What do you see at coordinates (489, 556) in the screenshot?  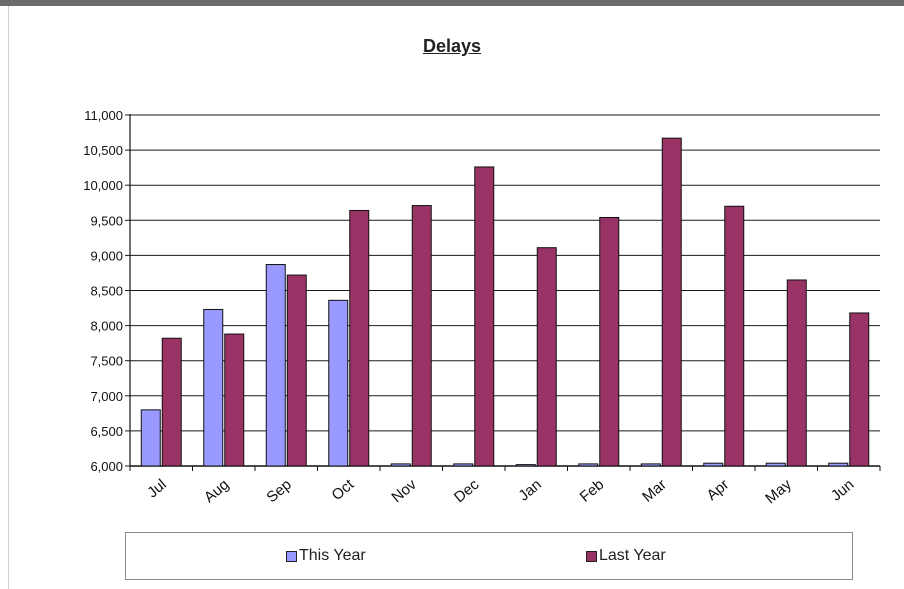 I see `chart-legend: This Year Last Year` at bounding box center [489, 556].